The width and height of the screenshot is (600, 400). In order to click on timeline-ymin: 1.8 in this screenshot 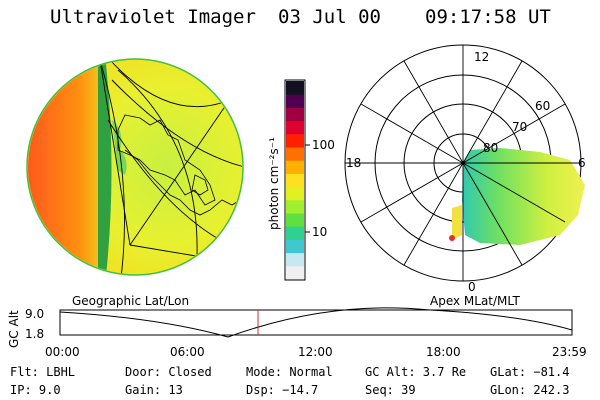, I will do `click(34, 334)`.